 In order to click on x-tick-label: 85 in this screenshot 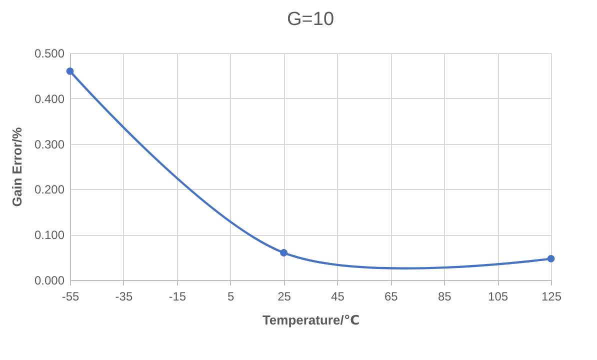, I will do `click(445, 297)`.